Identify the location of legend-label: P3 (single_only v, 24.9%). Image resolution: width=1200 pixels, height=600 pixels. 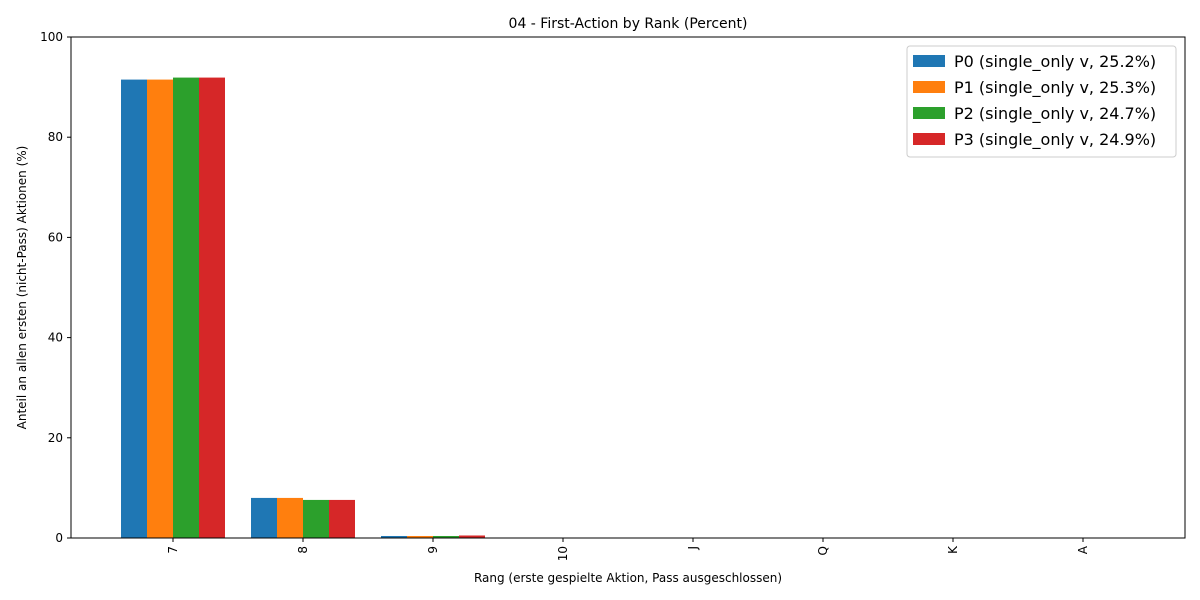
(1055, 140).